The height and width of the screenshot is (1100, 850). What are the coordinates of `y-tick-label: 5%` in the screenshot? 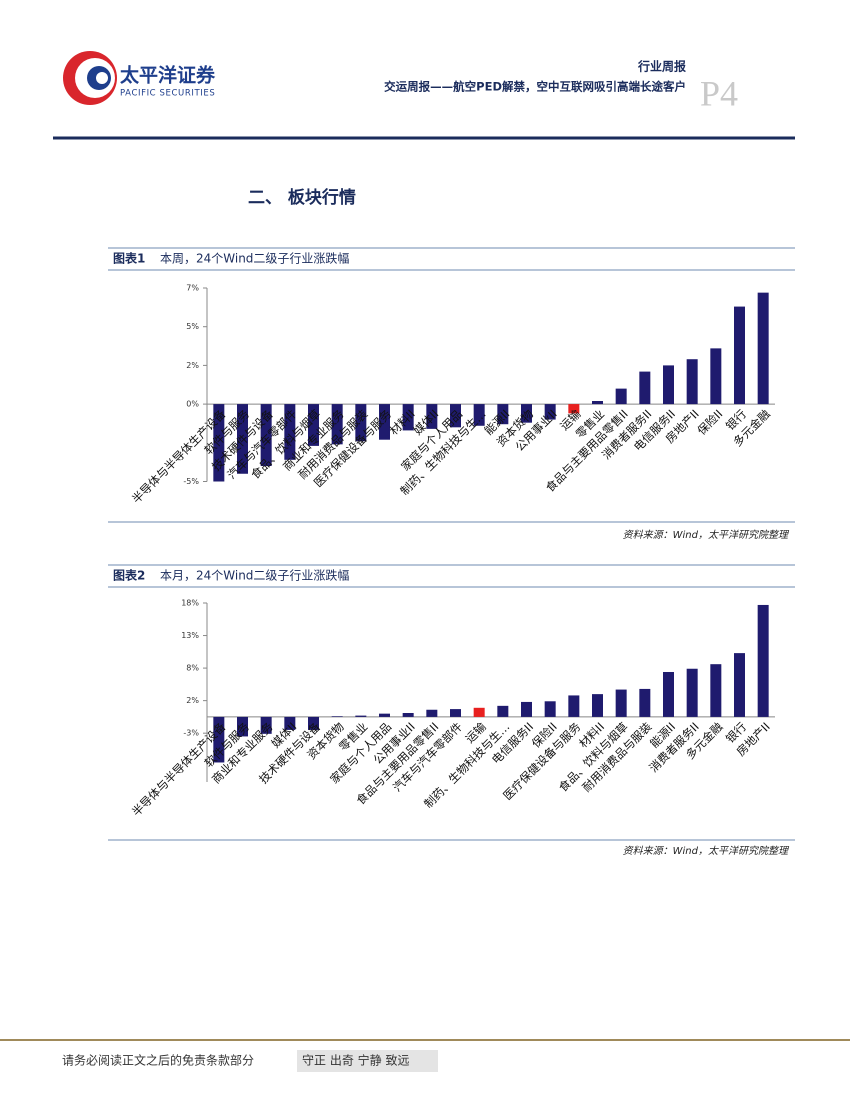 It's located at (192, 326).